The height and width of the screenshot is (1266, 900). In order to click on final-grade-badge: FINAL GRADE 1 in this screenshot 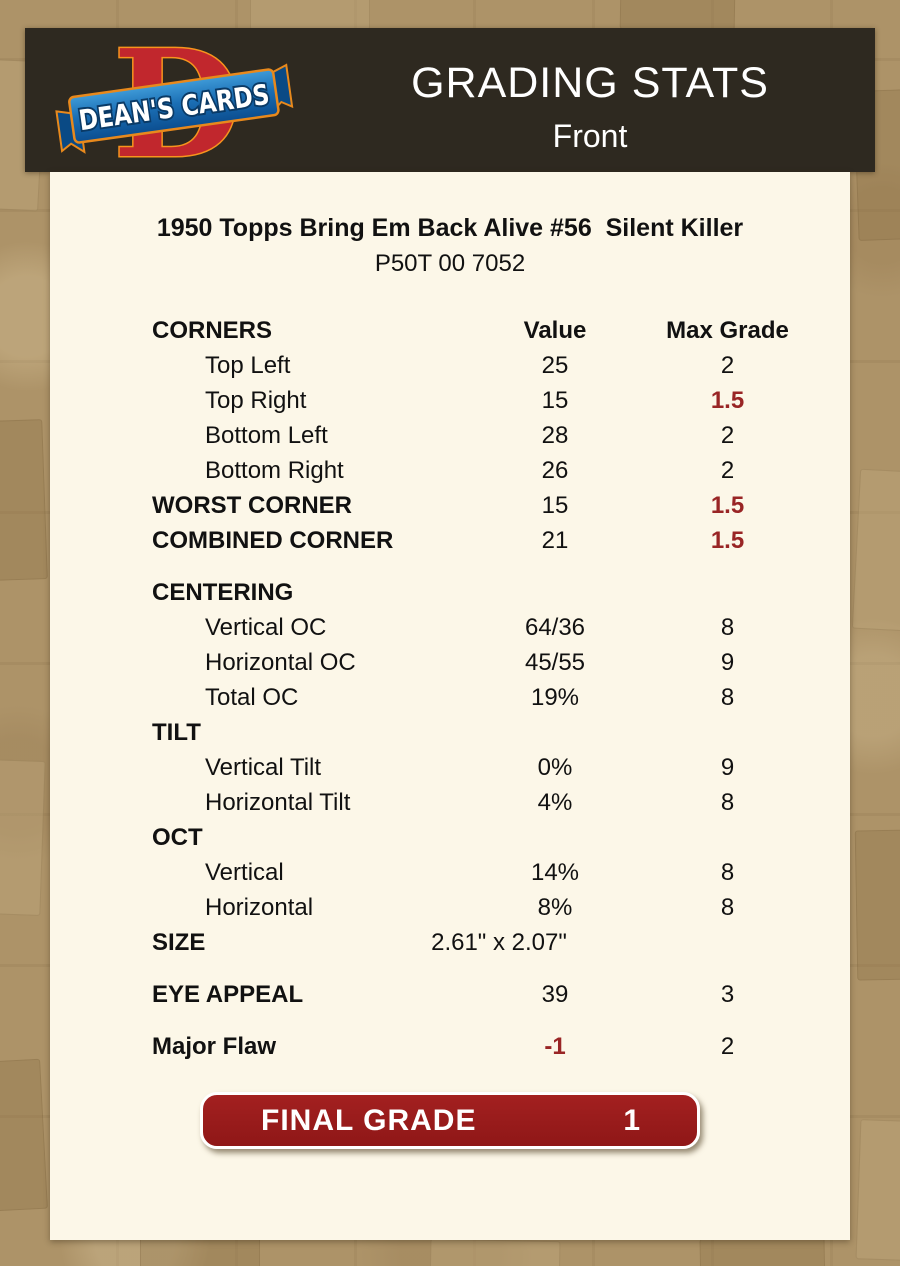, I will do `click(450, 1120)`.